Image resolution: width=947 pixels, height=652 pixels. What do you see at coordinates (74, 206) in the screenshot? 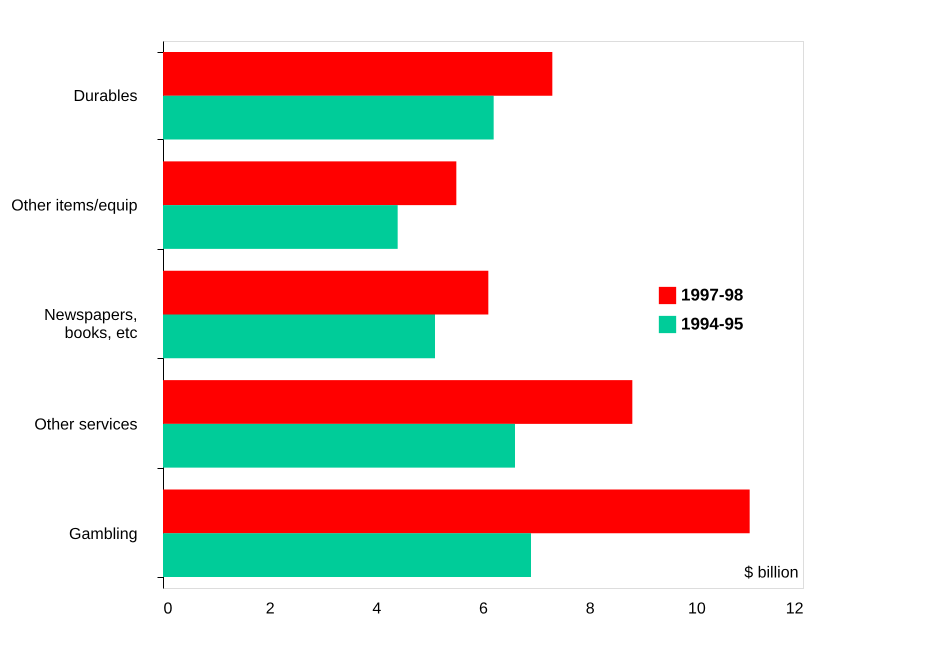
I see `y-tick-label: Other items/equip` at bounding box center [74, 206].